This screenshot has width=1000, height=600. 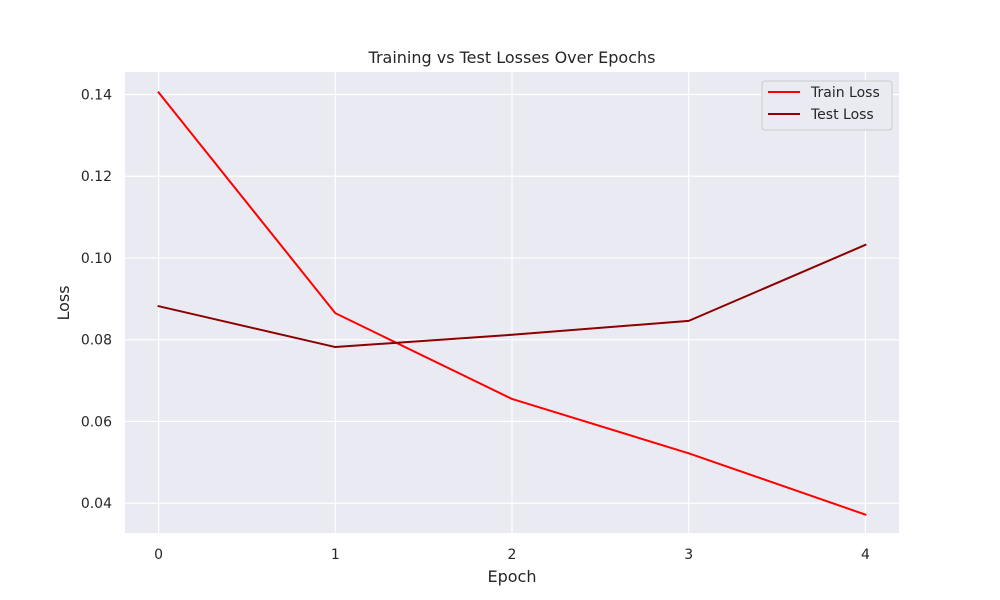 I want to click on y-axis-title: Loss, so click(x=63, y=302).